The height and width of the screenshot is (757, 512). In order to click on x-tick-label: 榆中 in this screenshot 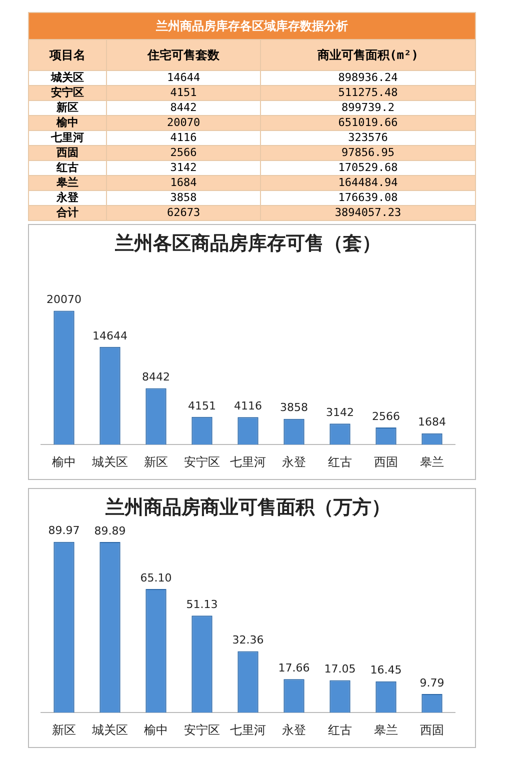, I will do `click(156, 730)`.